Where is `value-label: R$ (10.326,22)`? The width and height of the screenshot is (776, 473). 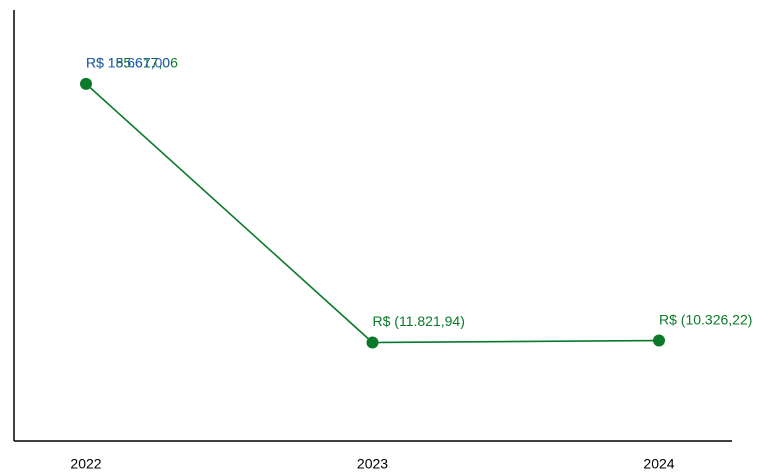 value-label: R$ (10.326,22) is located at coordinates (705, 319).